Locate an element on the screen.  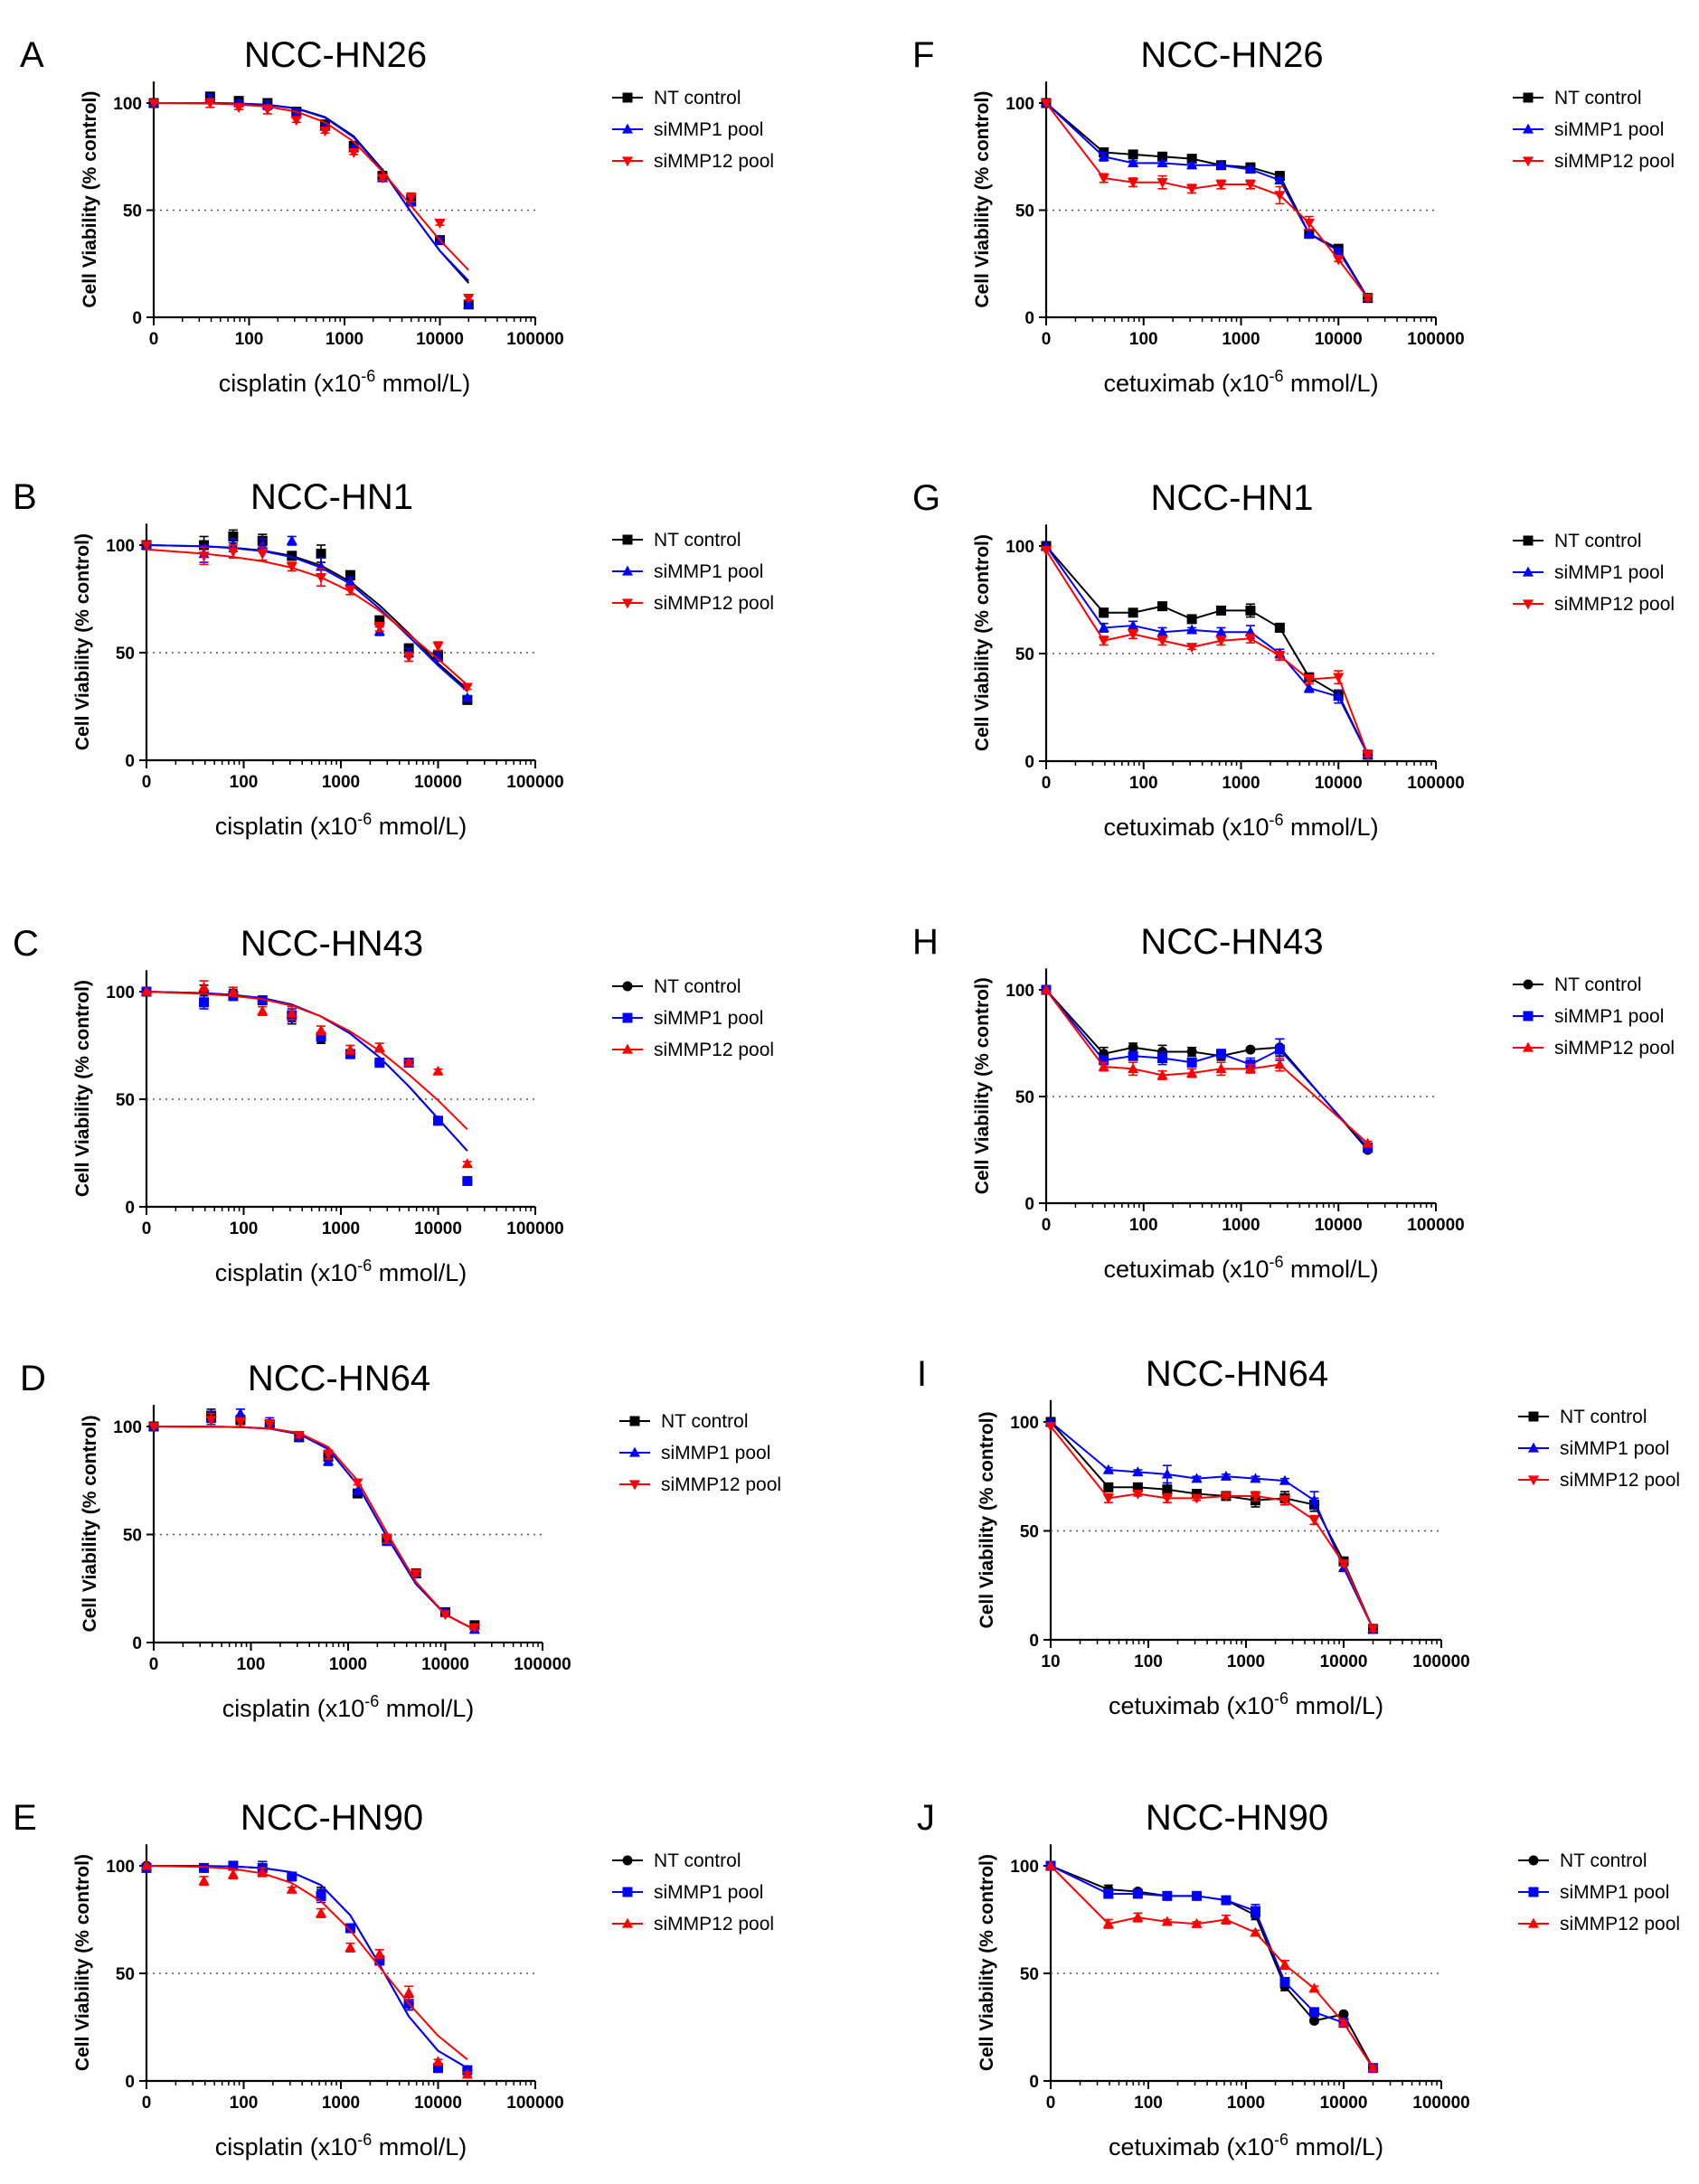
panel-letter: E is located at coordinates (25, 1818).